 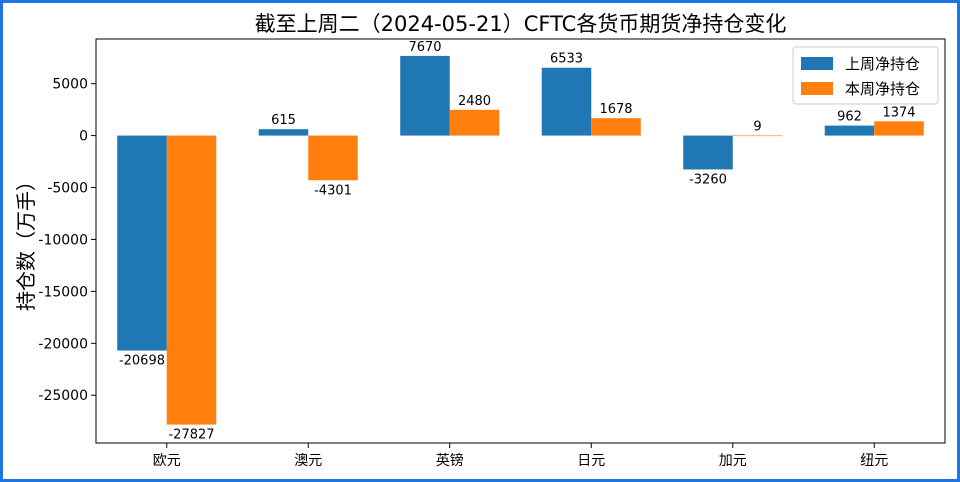 I want to click on legend-label: 上周净持仓, so click(x=882, y=64).